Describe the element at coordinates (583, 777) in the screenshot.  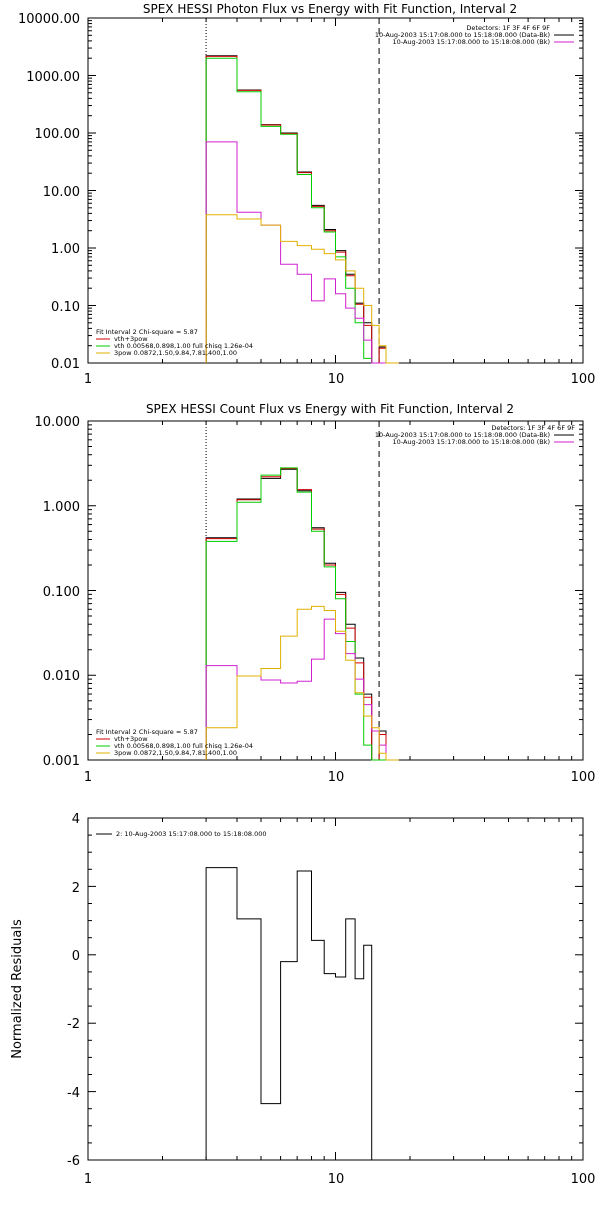
I see `panel2-xtick-2: 100` at that location.